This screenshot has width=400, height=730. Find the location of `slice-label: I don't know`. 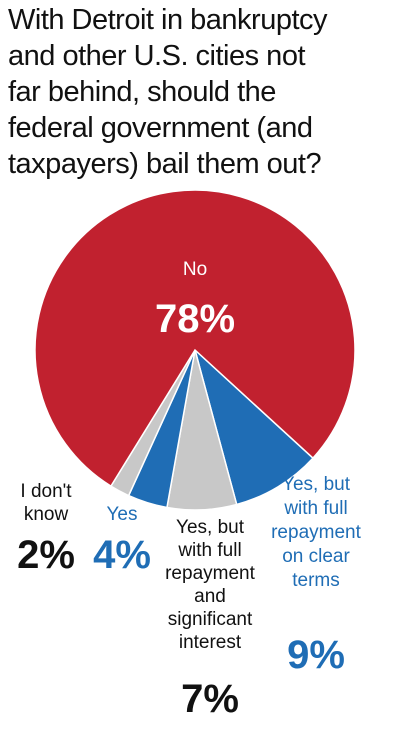

slice-label: I don't know is located at coordinates (46, 503).